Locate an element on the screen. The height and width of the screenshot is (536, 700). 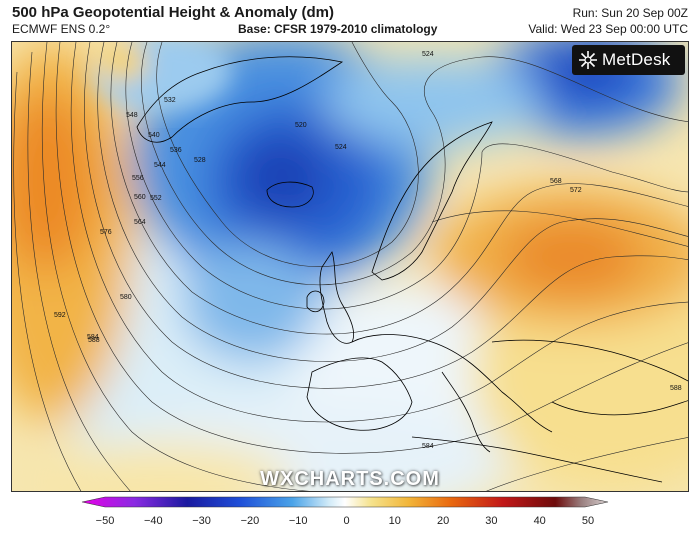
contour-label: 568 is located at coordinates (556, 181).